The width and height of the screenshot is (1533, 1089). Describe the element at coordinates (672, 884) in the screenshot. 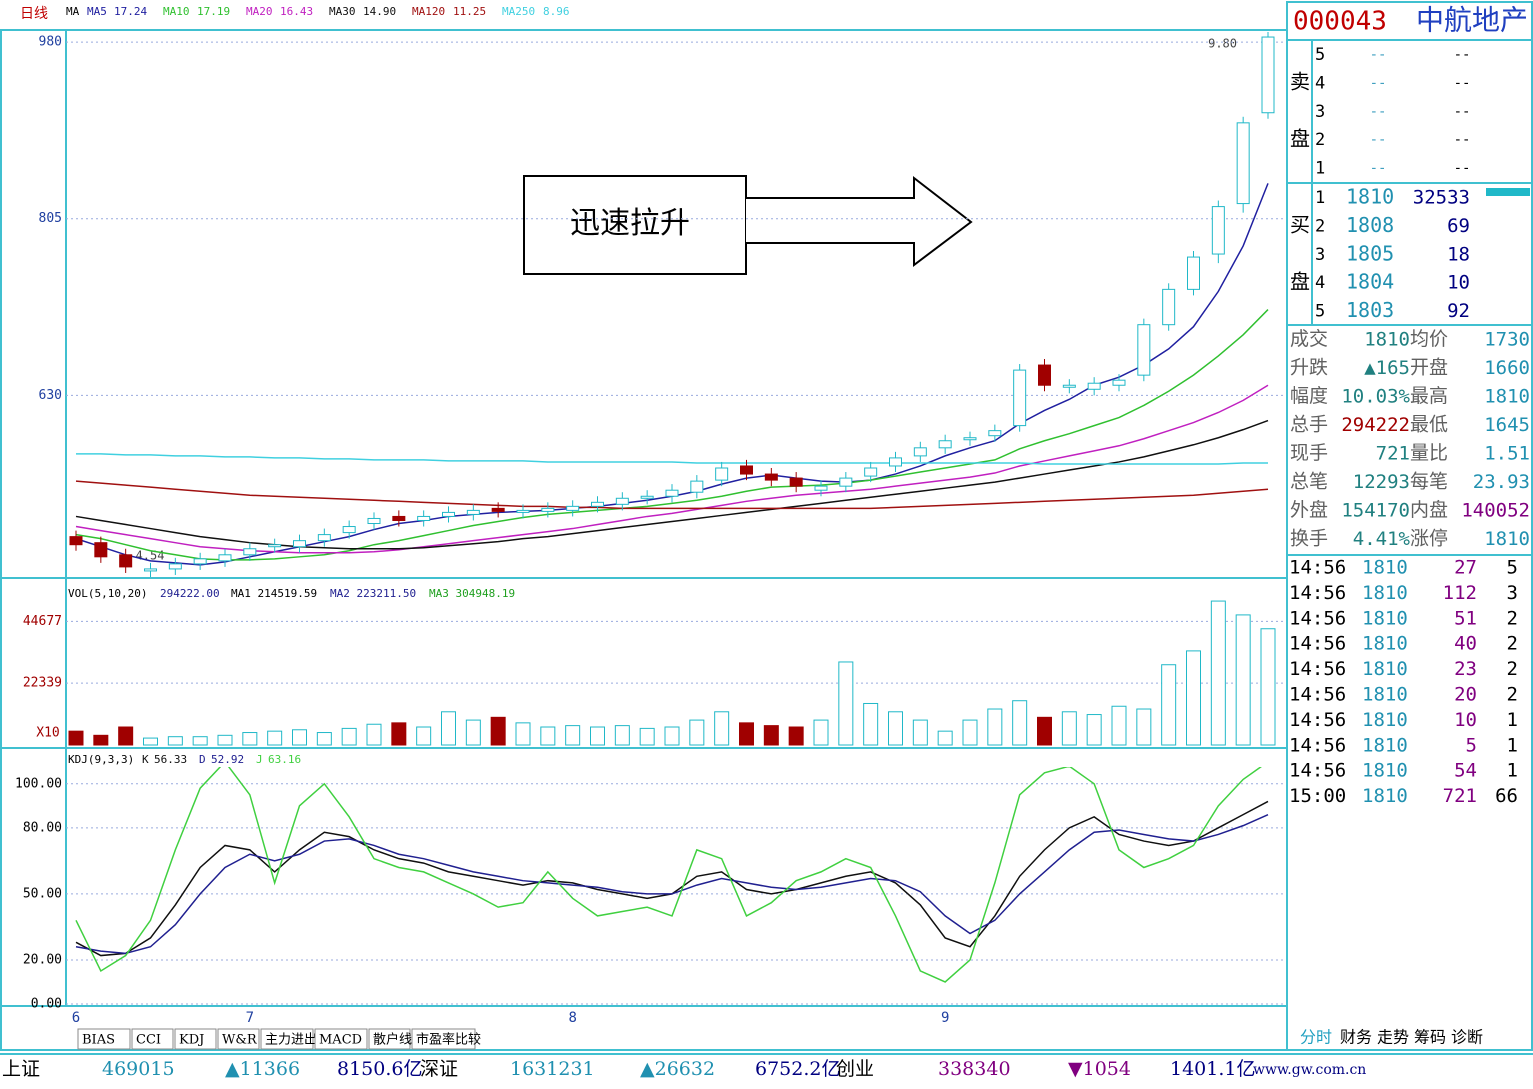

I see `series-line` at that location.